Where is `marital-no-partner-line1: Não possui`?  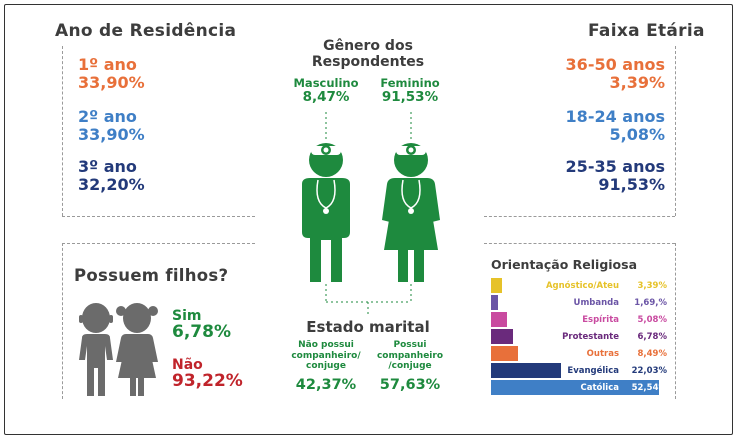 marital-no-partner-line1: Não possui is located at coordinates (326, 345).